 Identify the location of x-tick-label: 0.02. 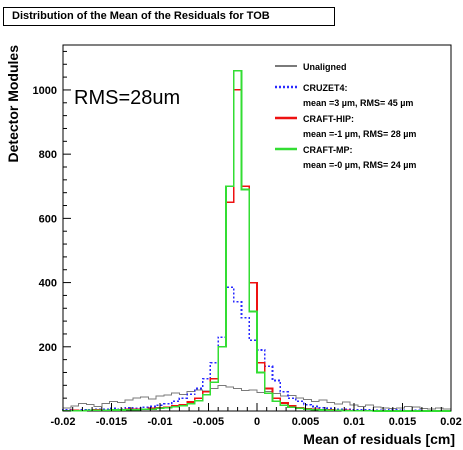
(450, 422).